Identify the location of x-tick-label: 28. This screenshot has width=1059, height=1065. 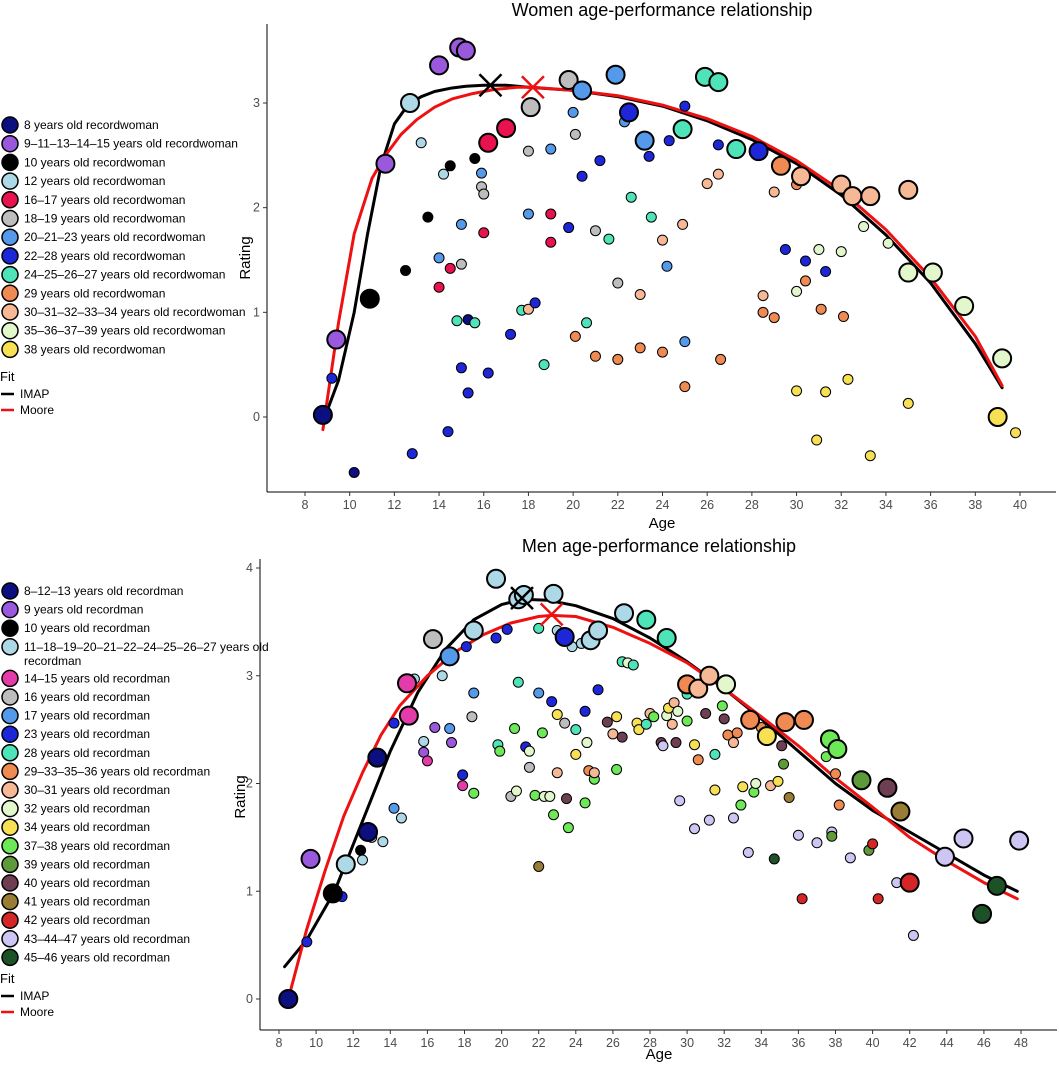
(752, 505).